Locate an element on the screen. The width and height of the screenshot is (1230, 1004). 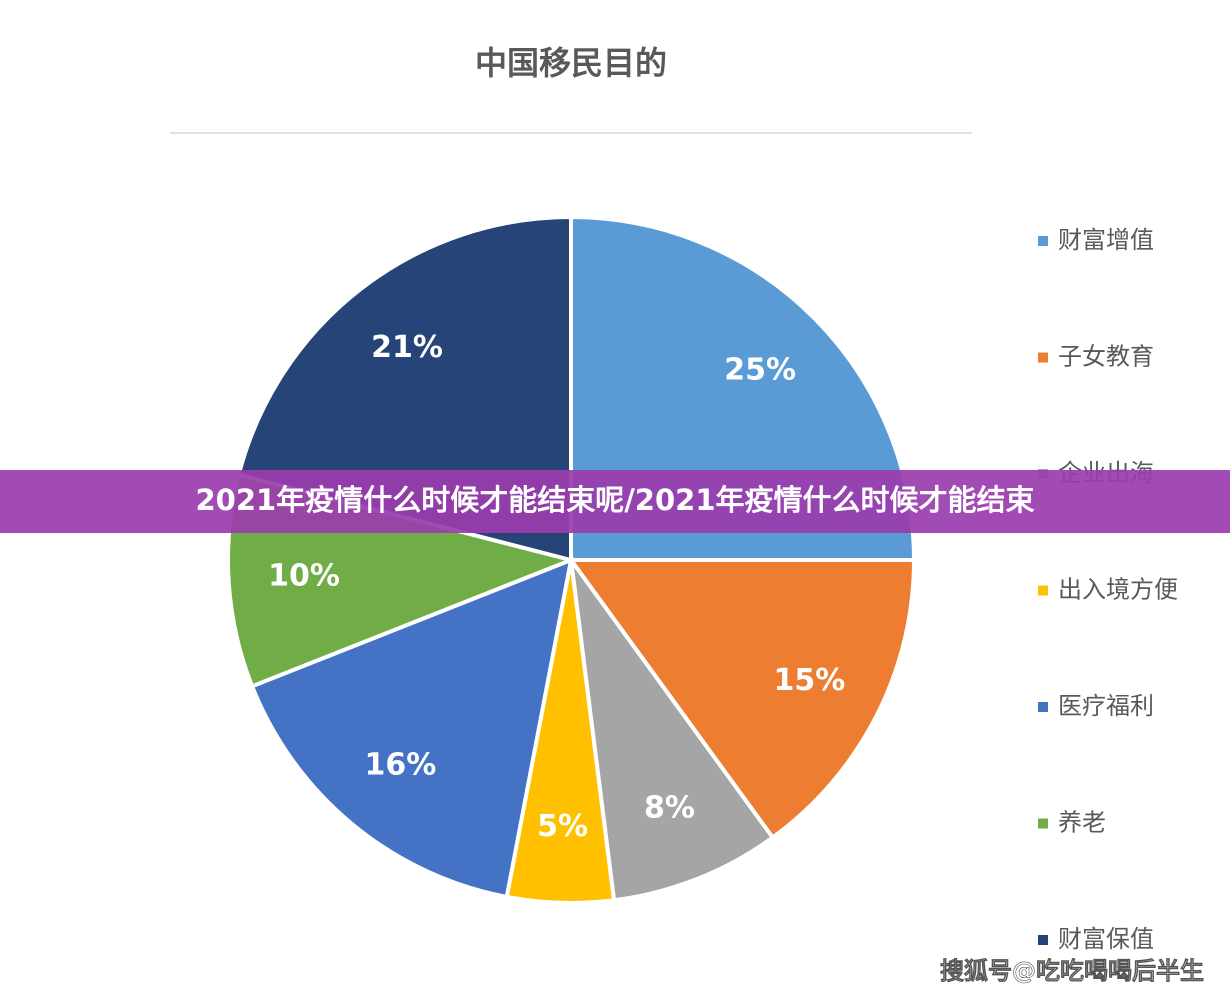
data-label: 10% is located at coordinates (304, 575).